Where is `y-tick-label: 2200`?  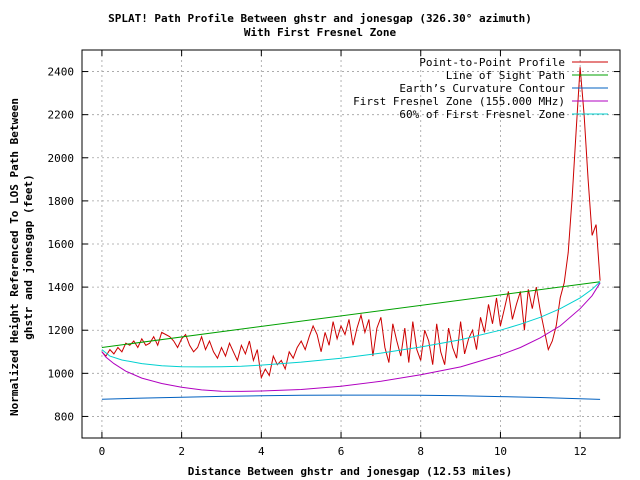 y-tick-label: 2200 is located at coordinates (61, 115).